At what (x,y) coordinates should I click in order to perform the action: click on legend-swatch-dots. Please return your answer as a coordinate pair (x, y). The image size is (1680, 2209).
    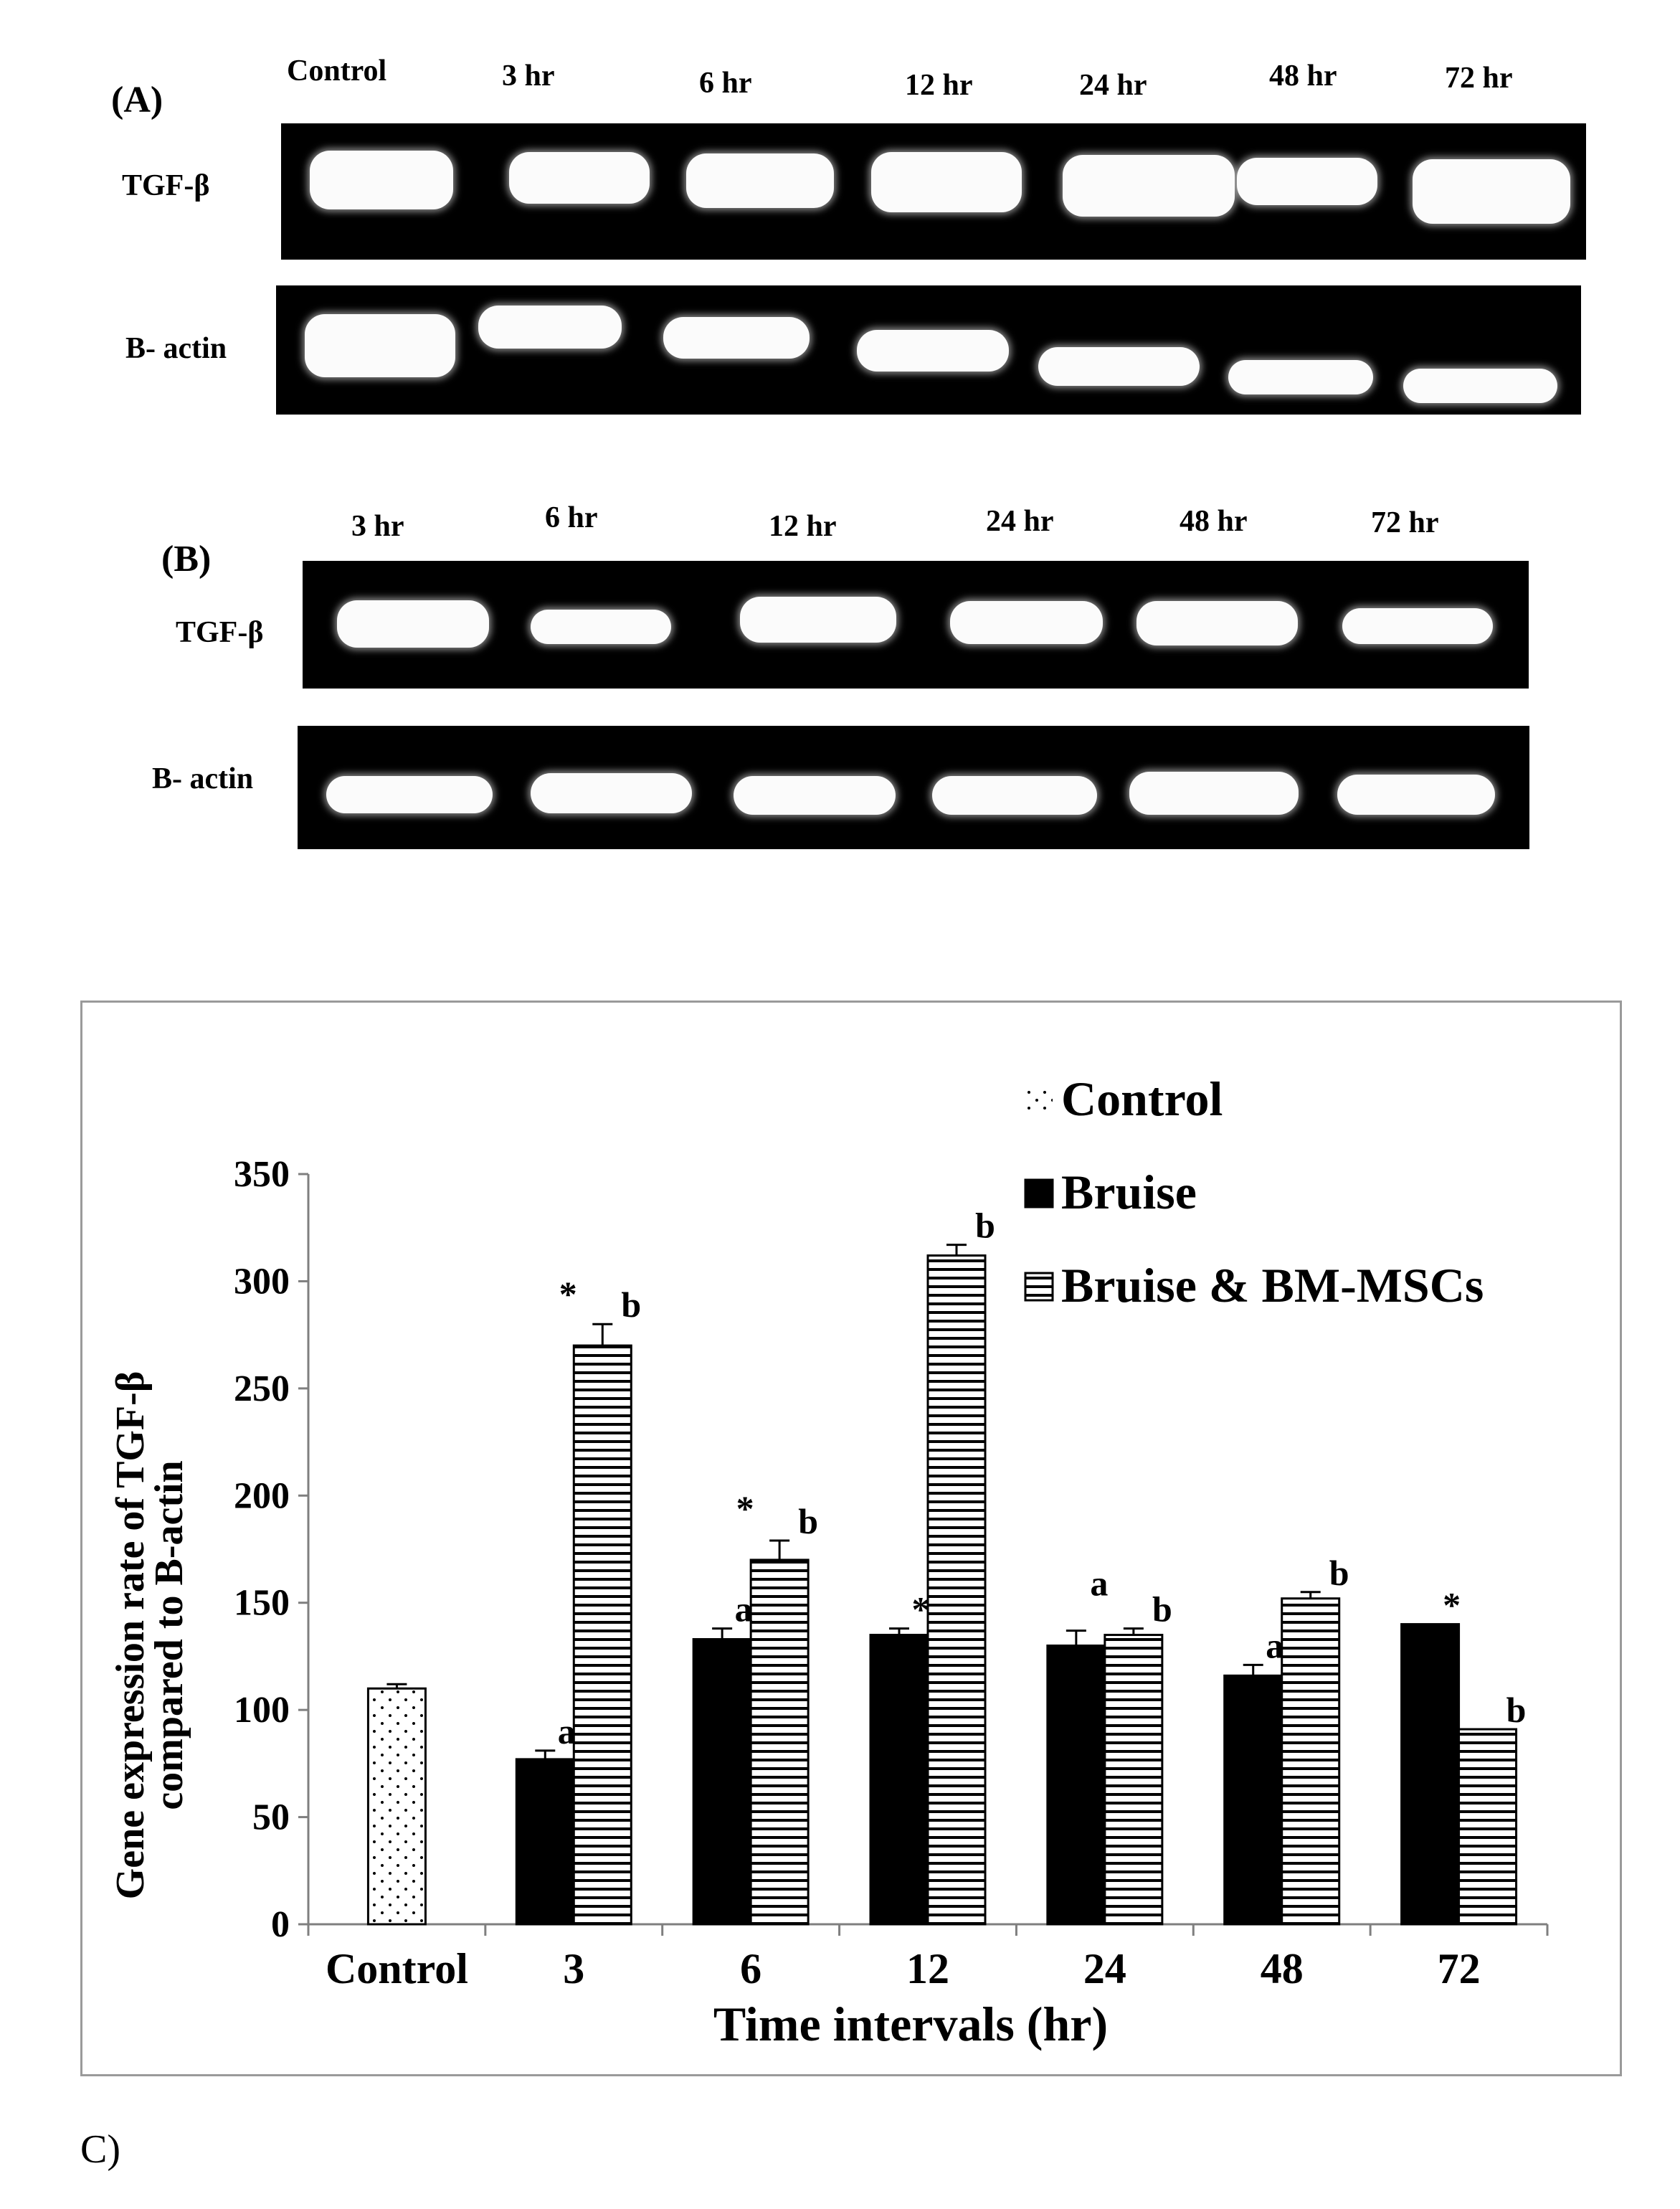
    Looking at the image, I should click on (1039, 1100).